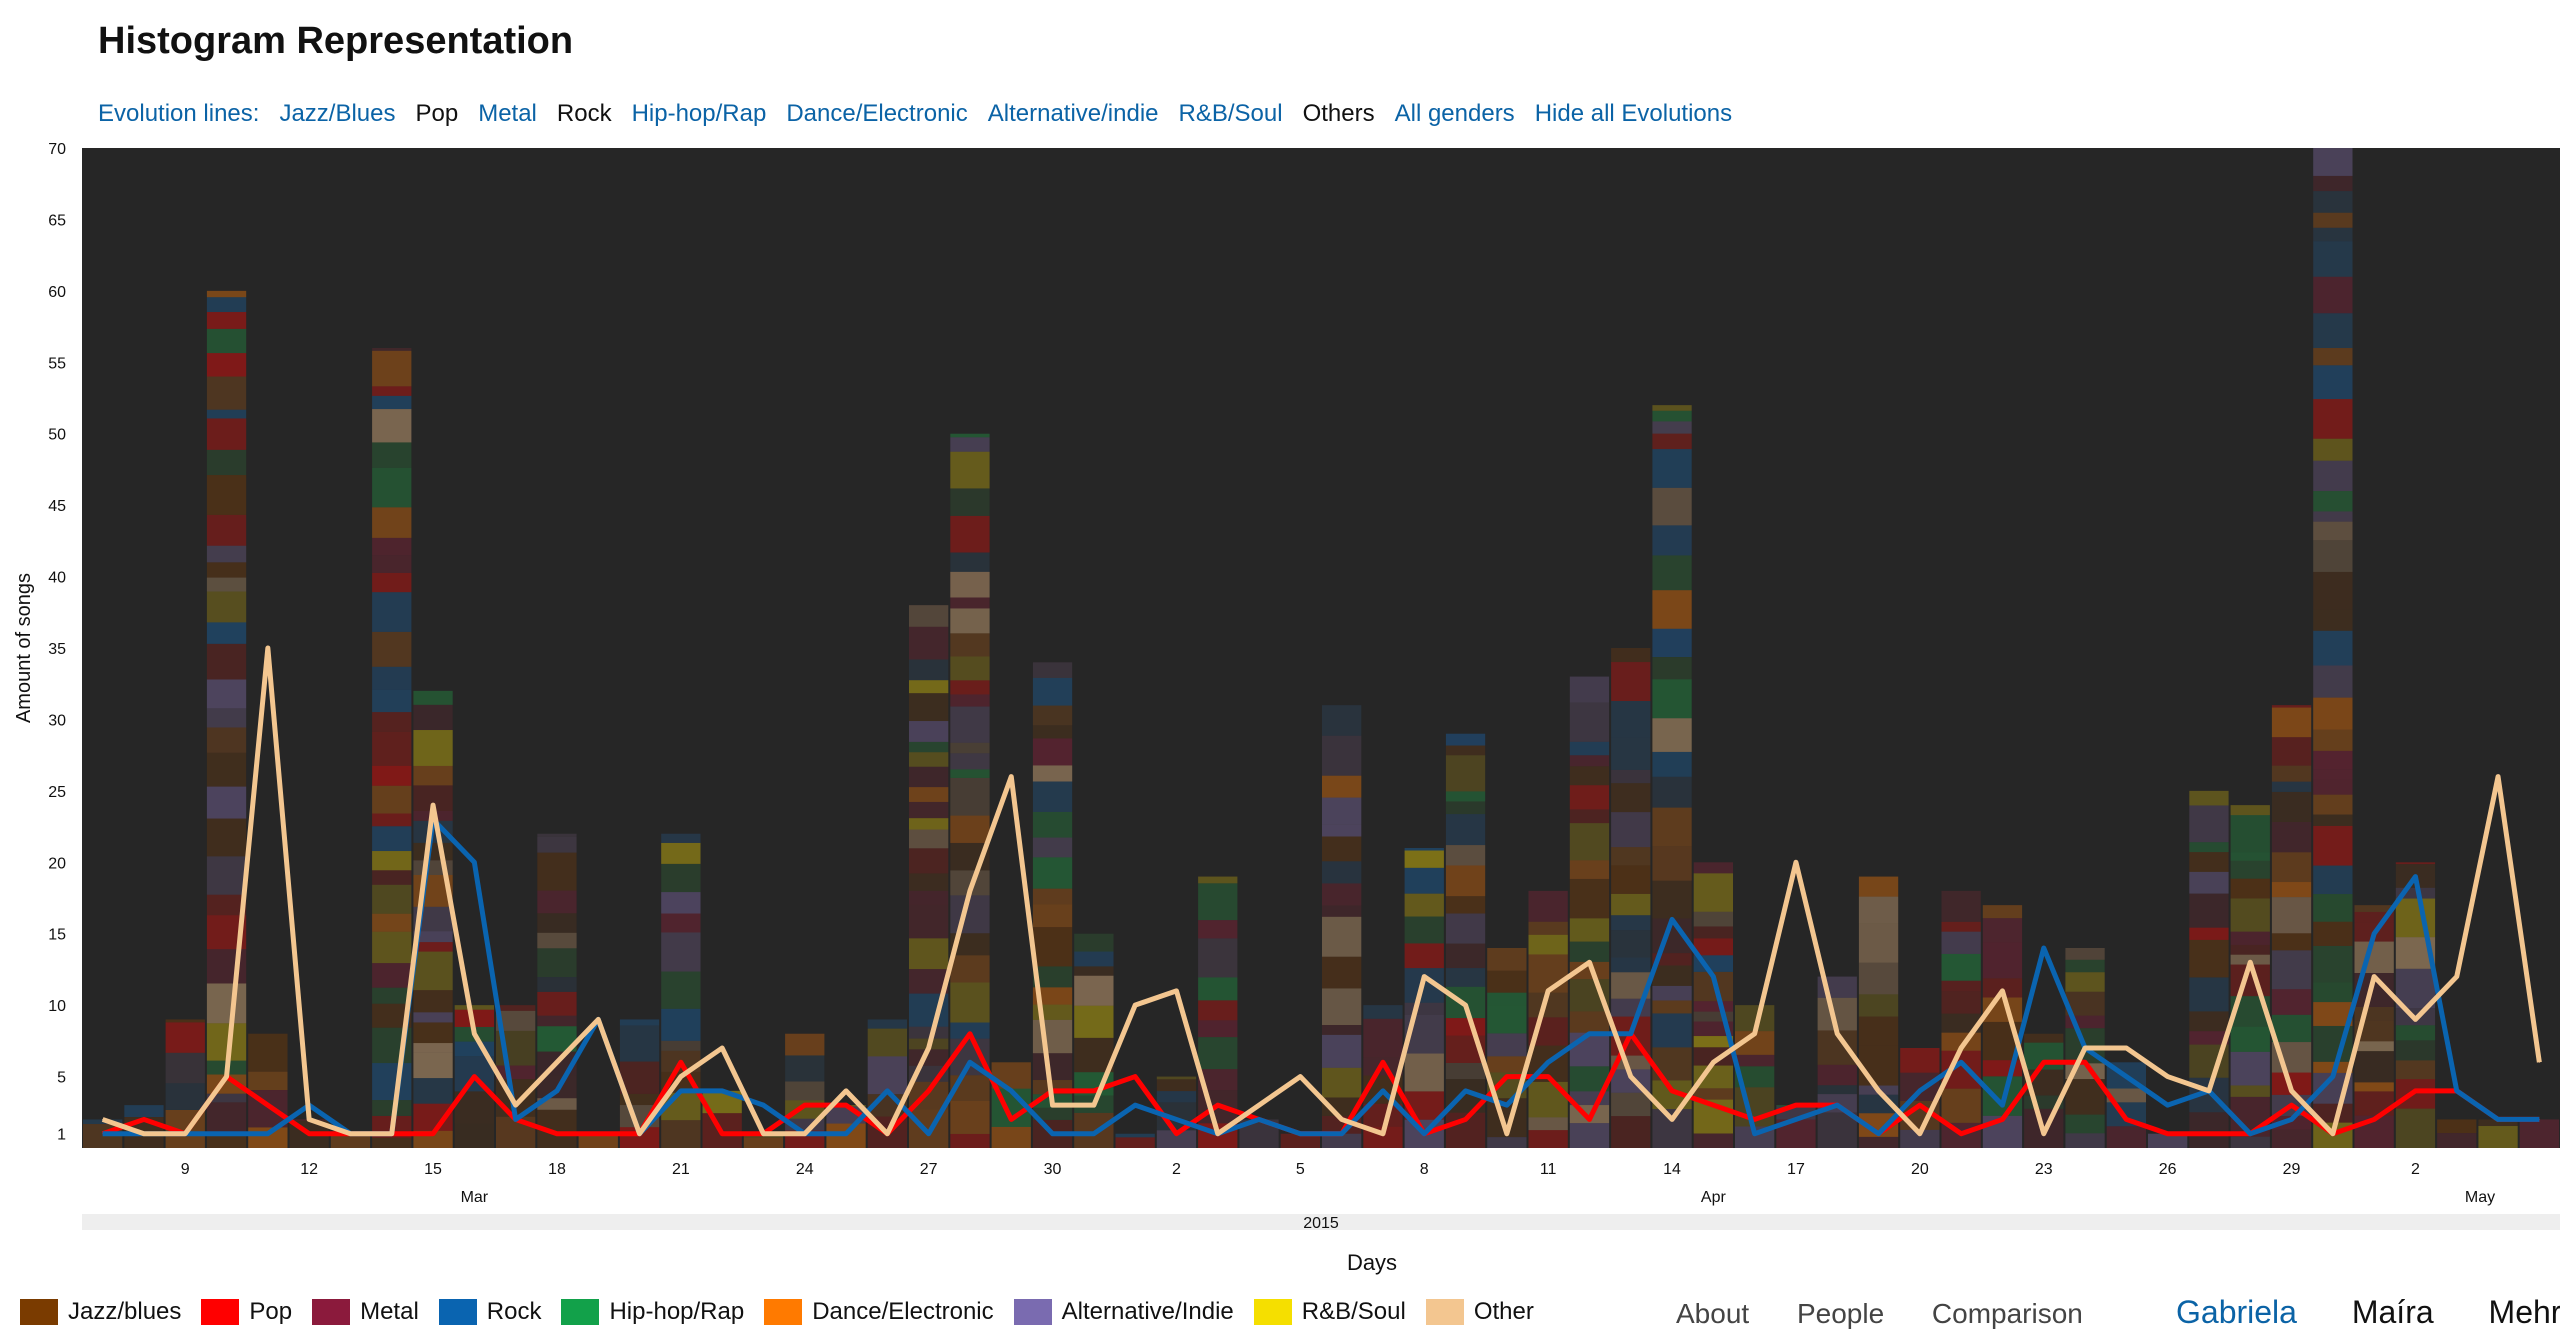 This screenshot has width=2560, height=1334. What do you see at coordinates (877, 113) in the screenshot?
I see `evolution-toggle-dance-electronic: Dance/Electronic` at bounding box center [877, 113].